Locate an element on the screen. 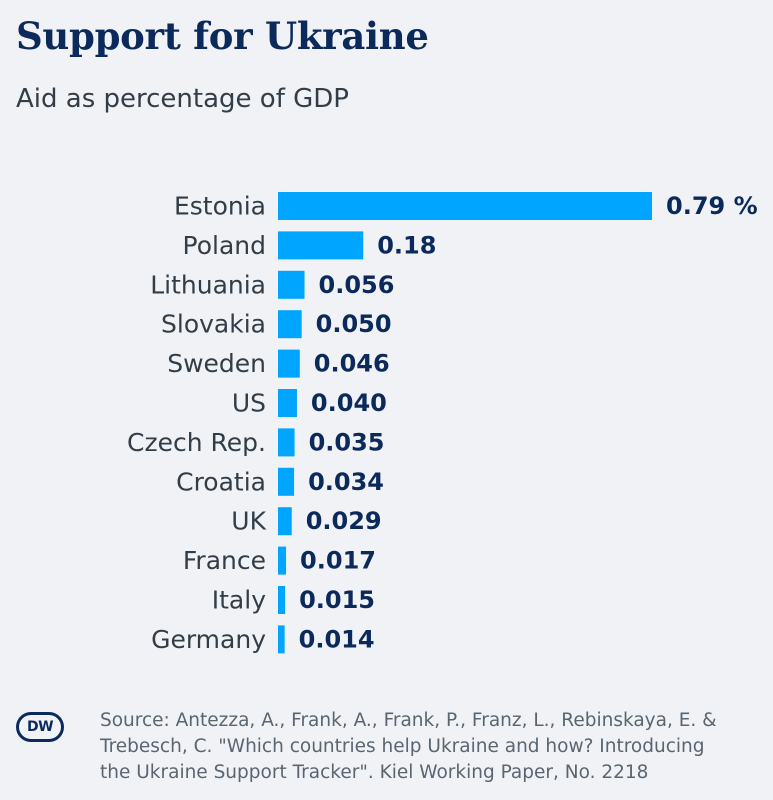 This screenshot has width=773, height=800. value-label: 0.014 is located at coordinates (337, 639).